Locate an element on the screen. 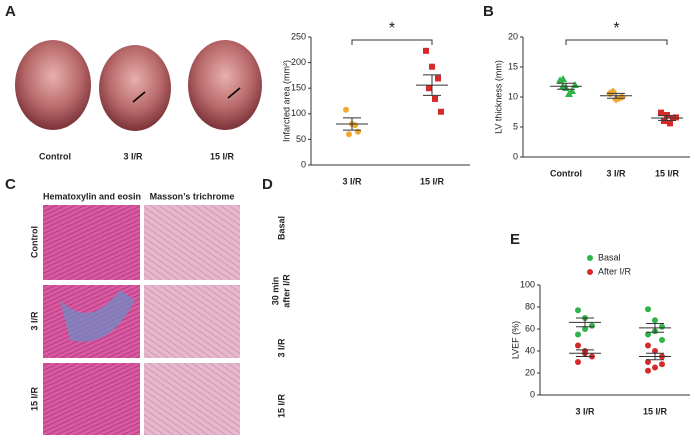 This screenshot has width=696, height=442. y-axis-label: Infarcted area (mm²) is located at coordinates (286, 101).